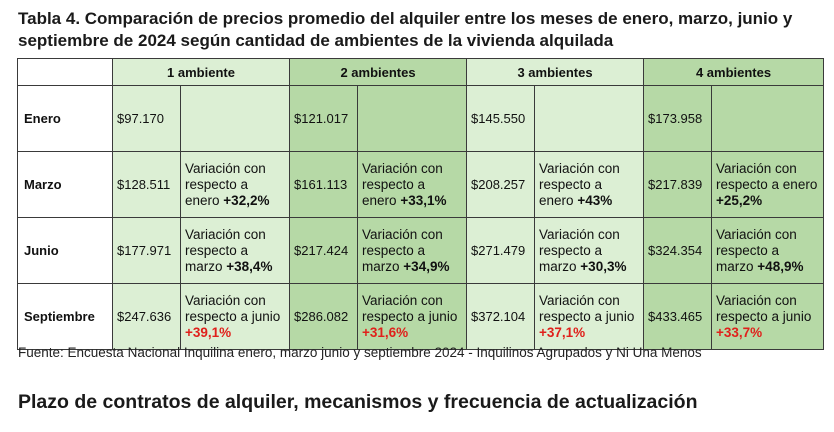  What do you see at coordinates (678, 184) in the screenshot?
I see `price-cell: $217.839` at bounding box center [678, 184].